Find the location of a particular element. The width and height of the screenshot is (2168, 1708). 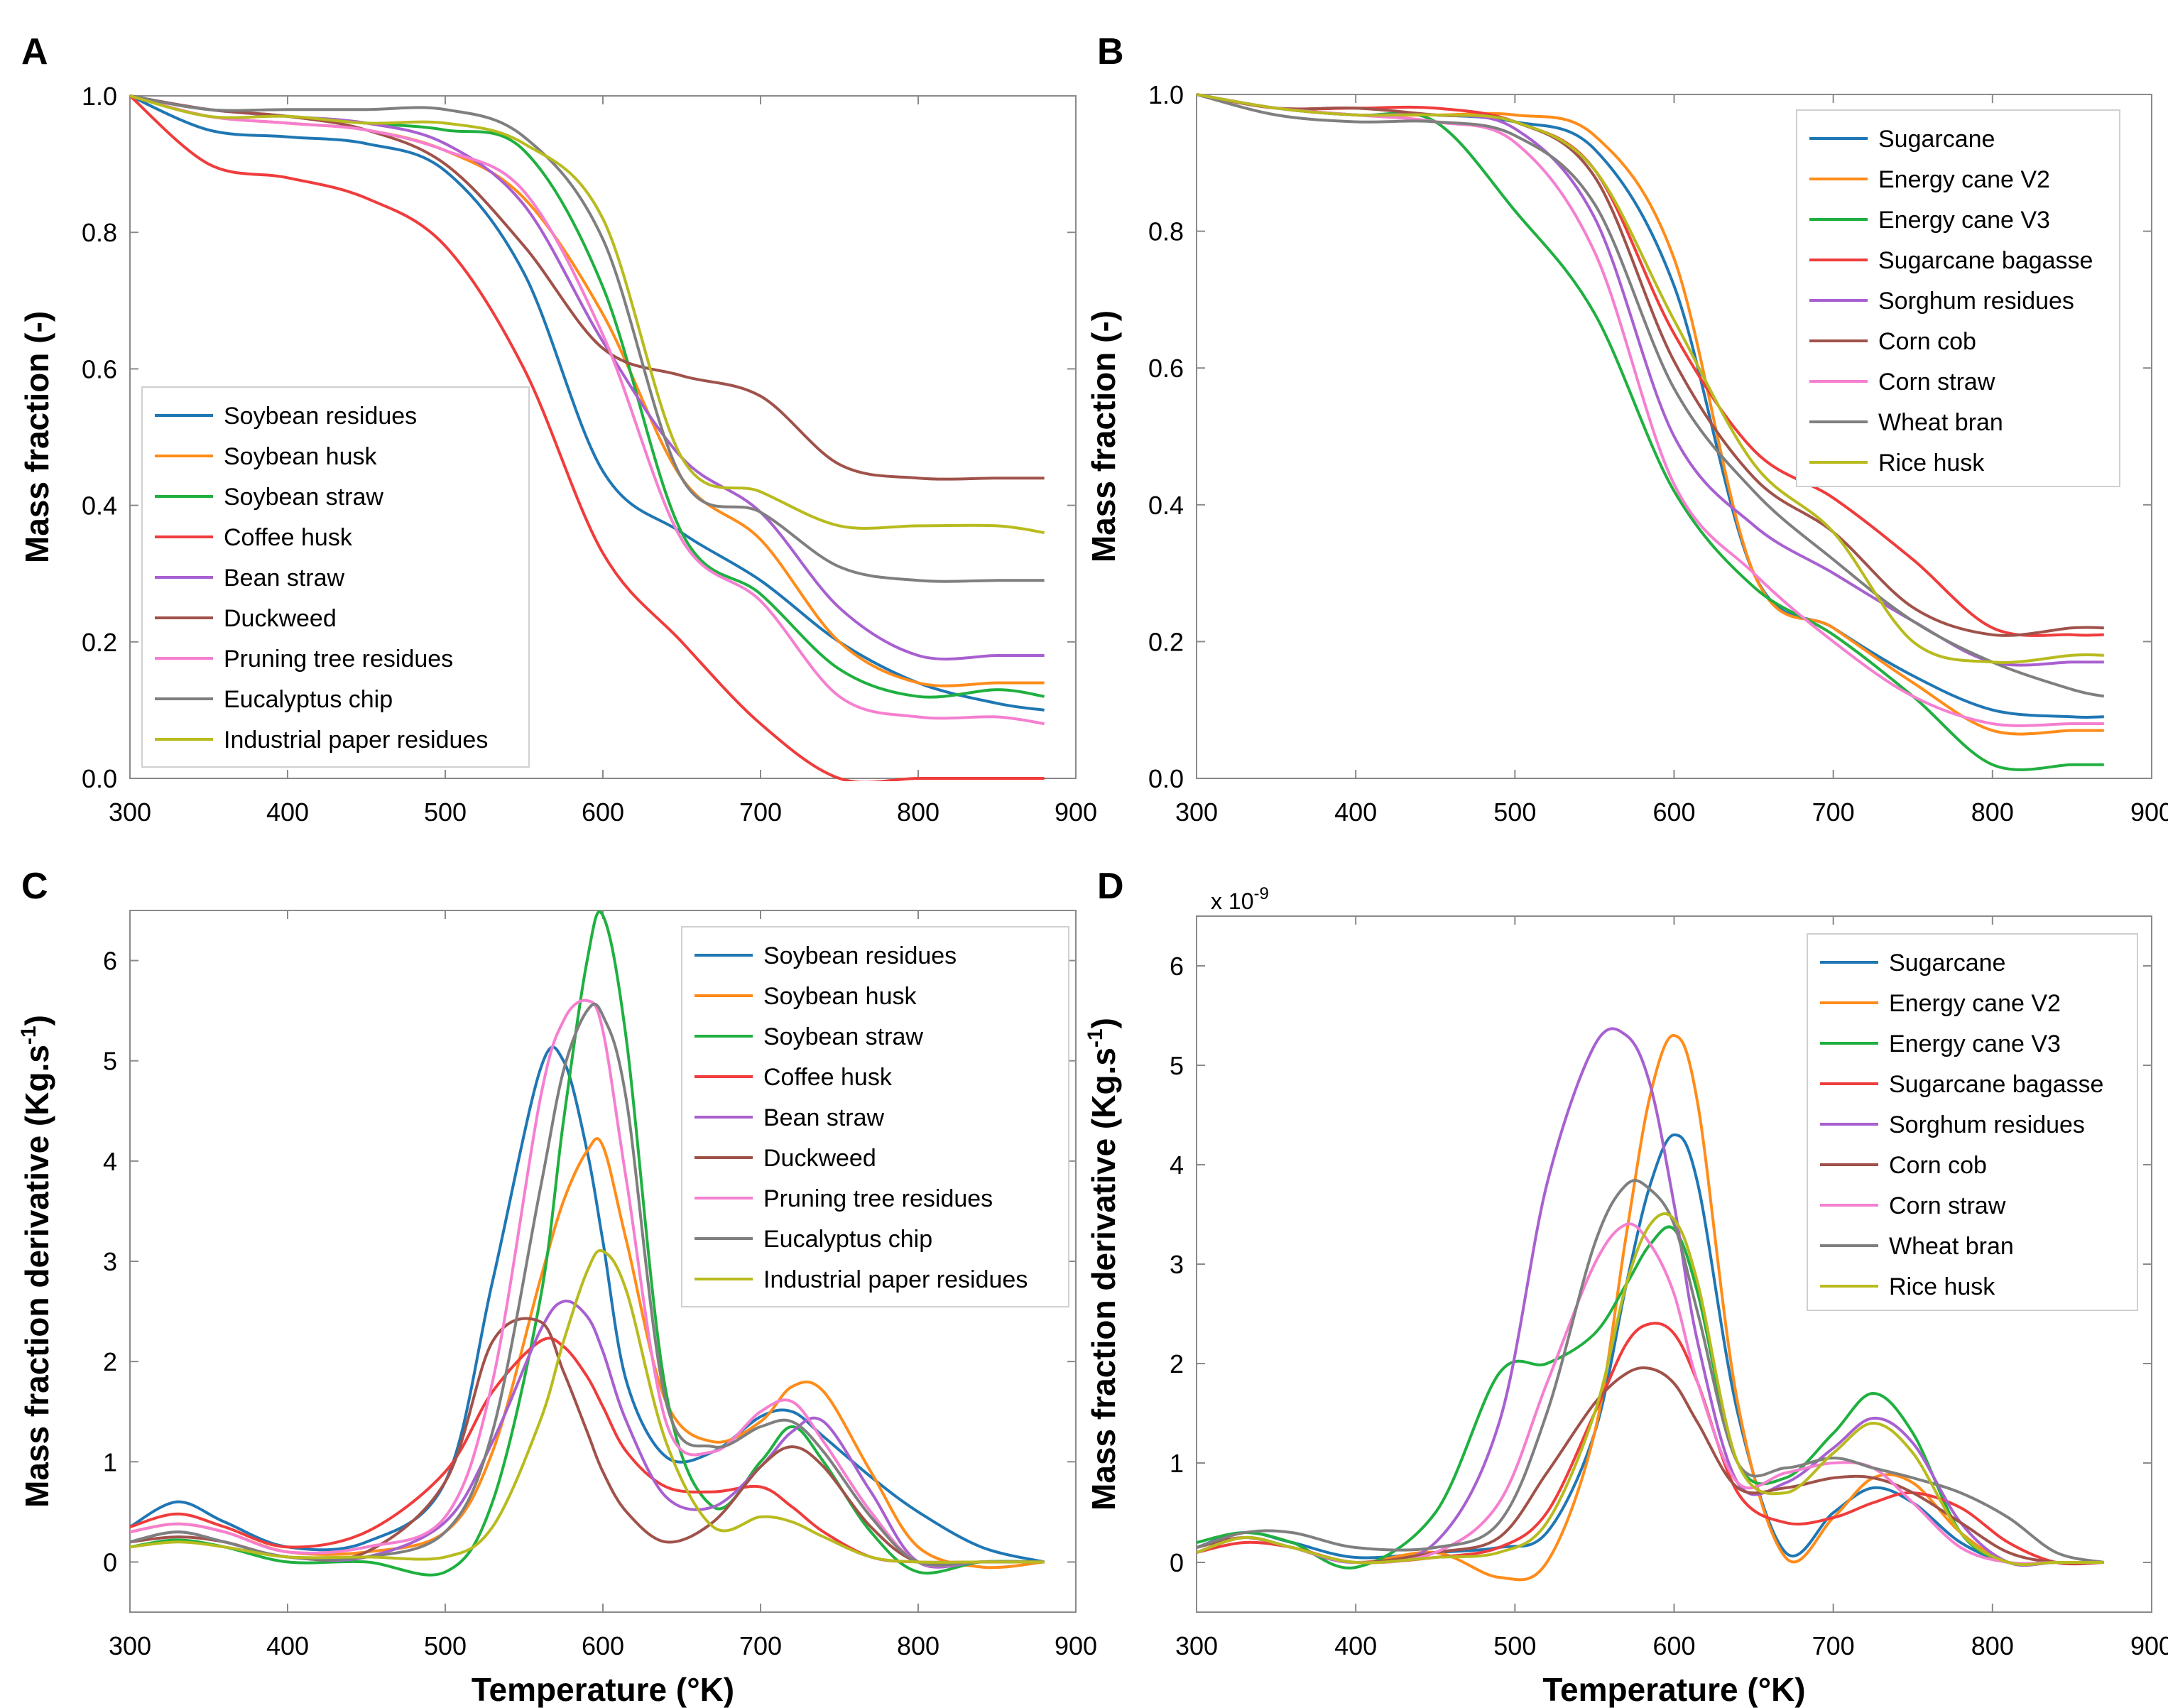

y-scale-base: x 10 is located at coordinates (1232, 901).